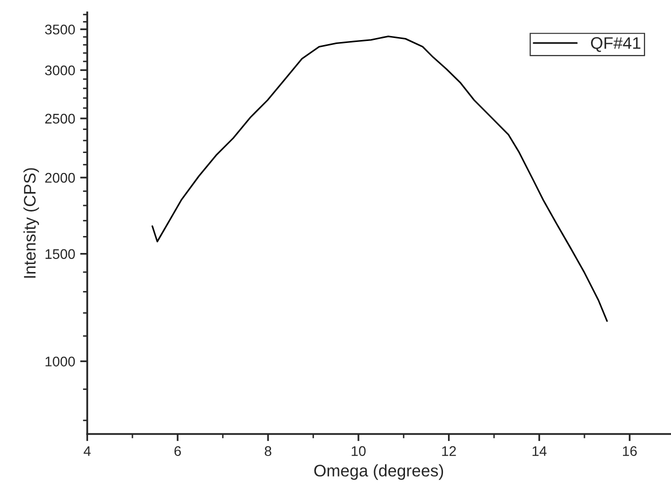  I want to click on x-tick-label: 8, so click(268, 451).